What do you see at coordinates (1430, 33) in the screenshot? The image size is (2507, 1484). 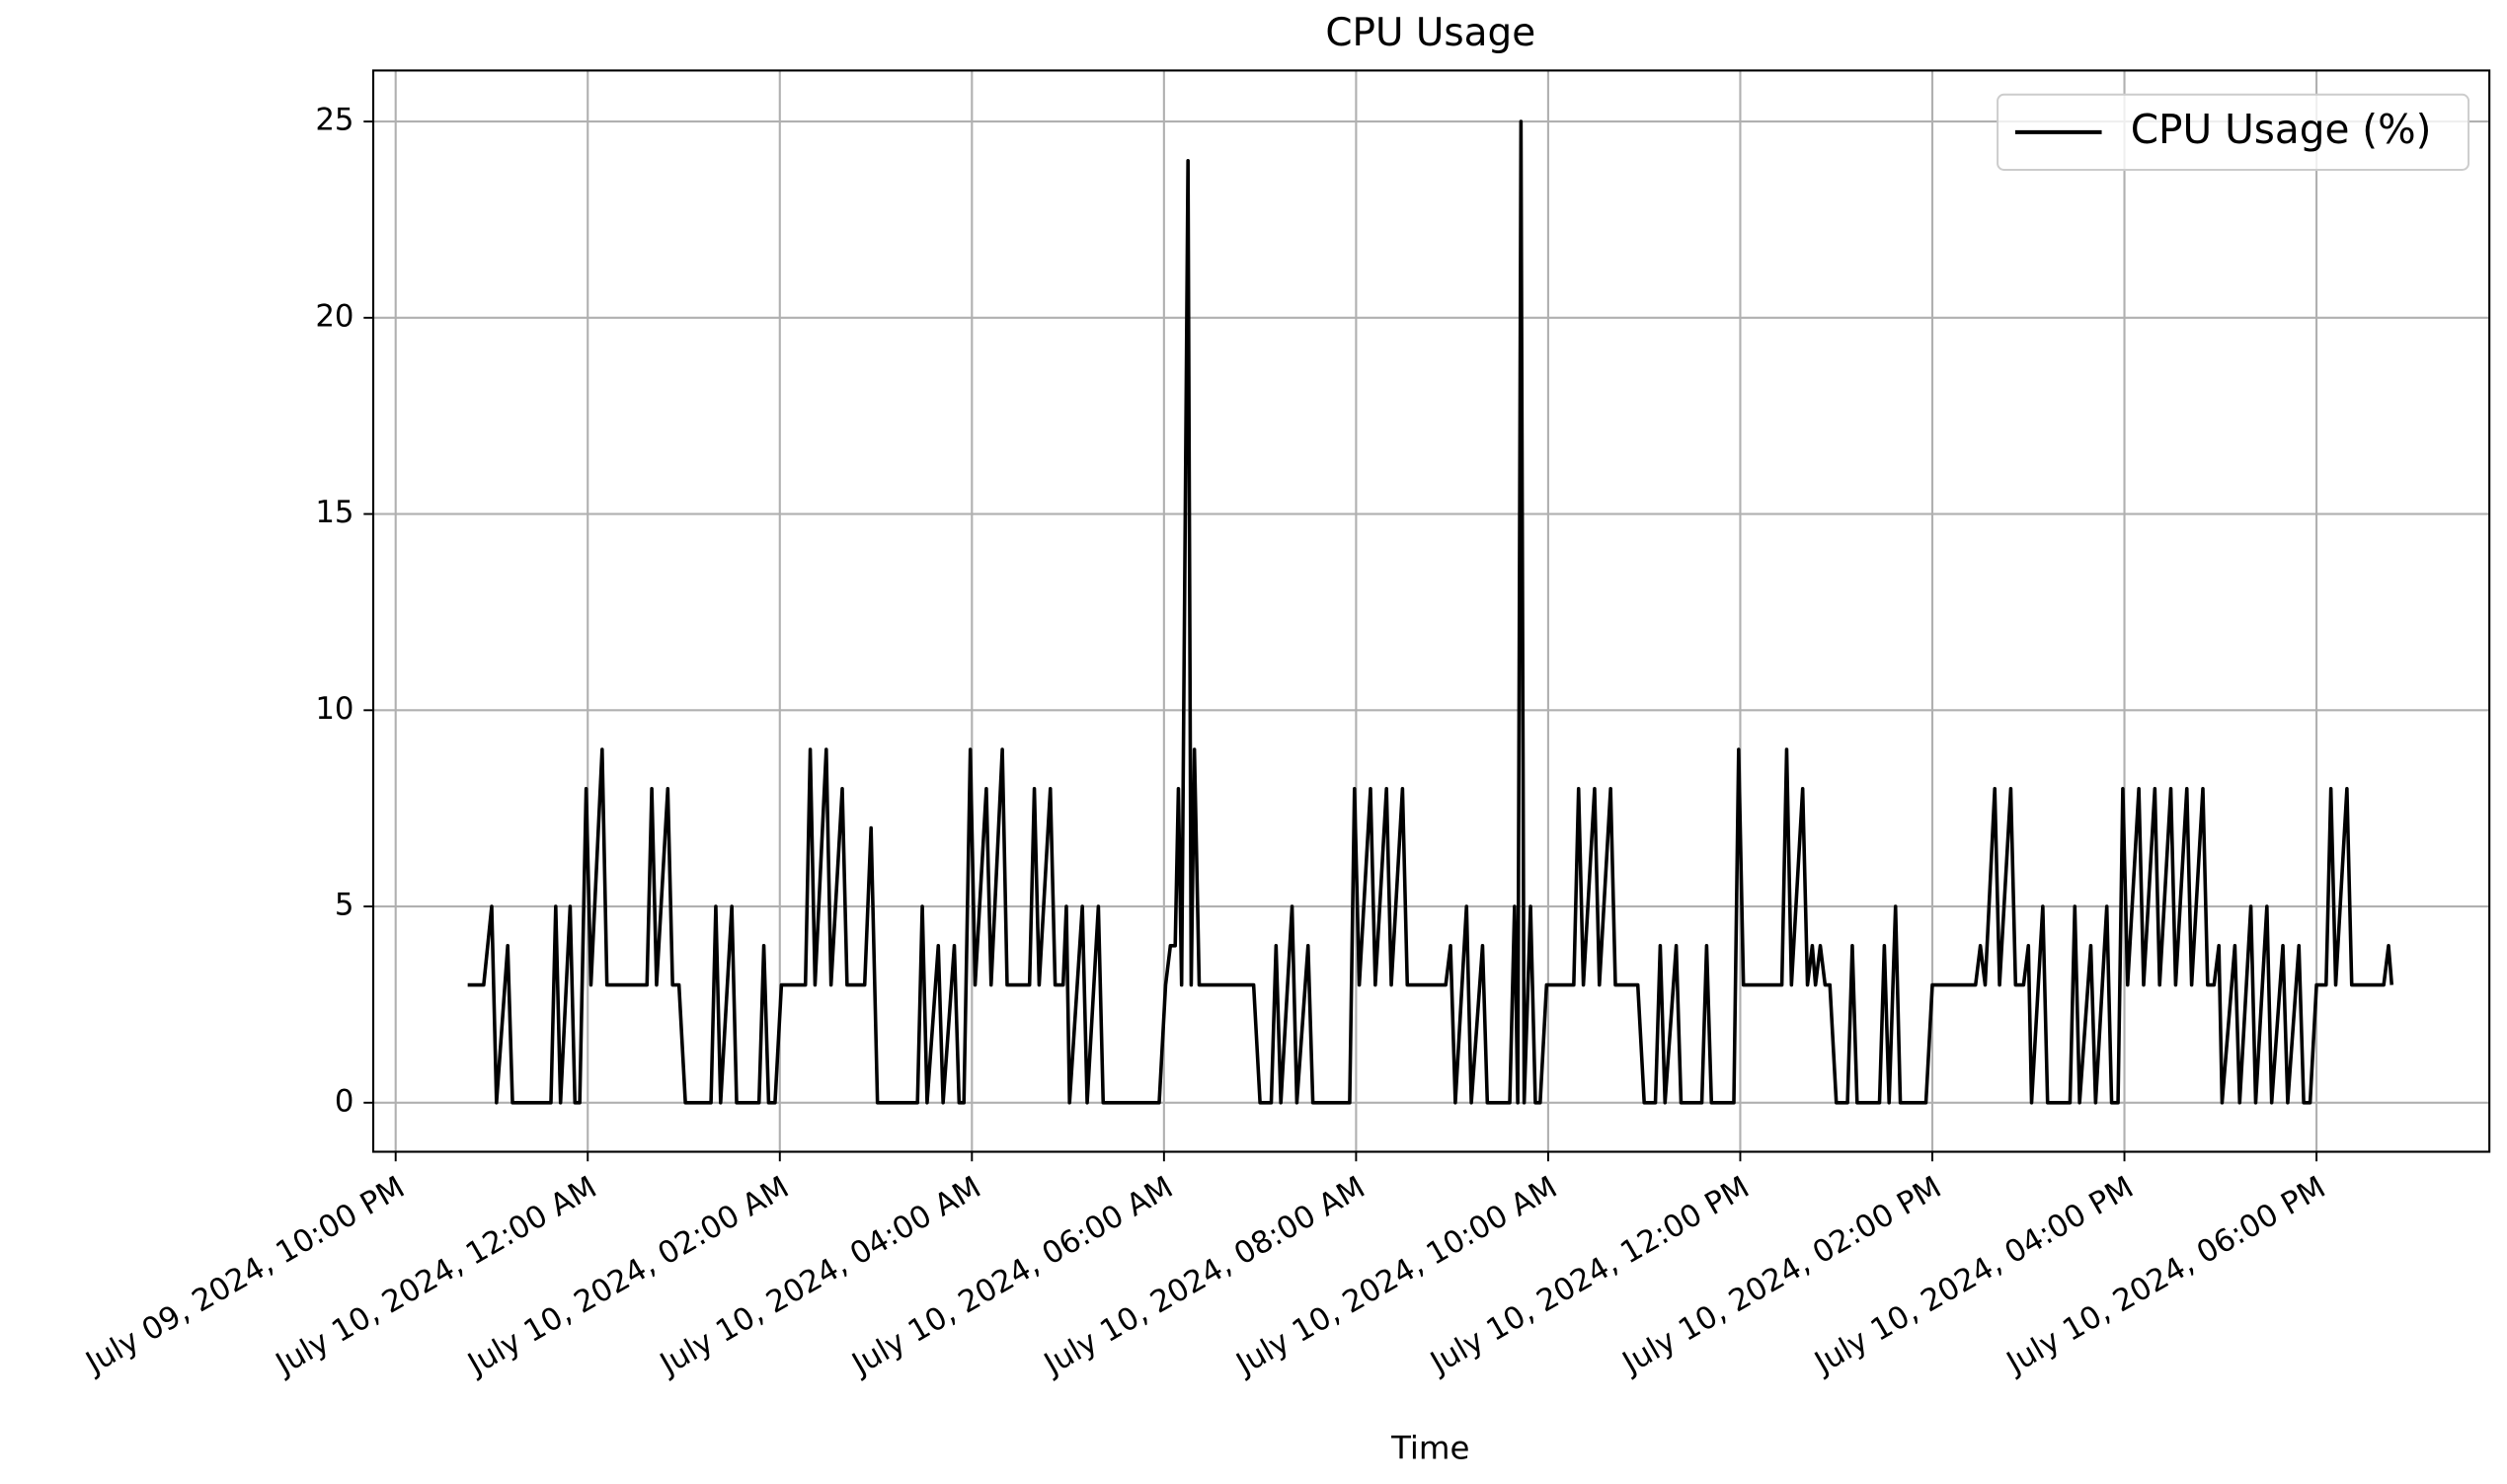 I see `chart-title: CPU Usage` at bounding box center [1430, 33].